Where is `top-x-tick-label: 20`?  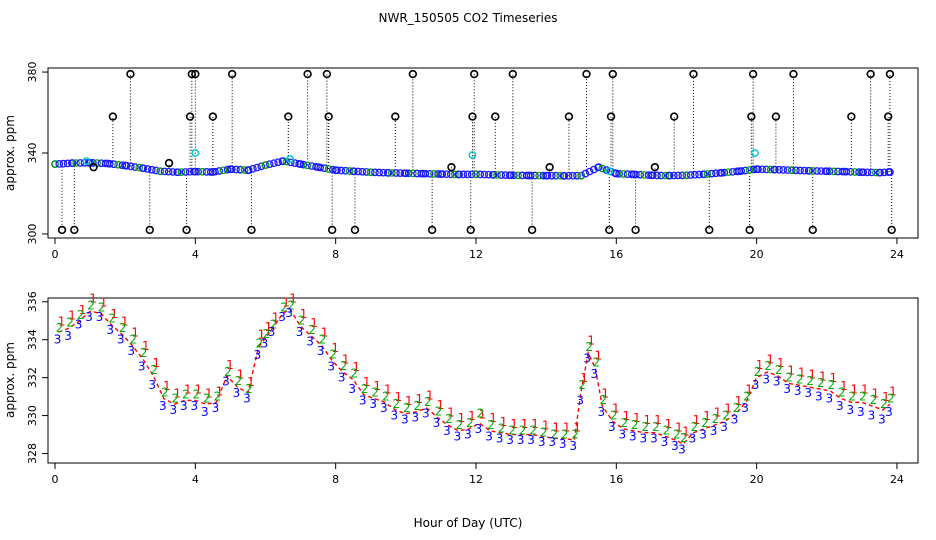 top-x-tick-label: 20 is located at coordinates (757, 254).